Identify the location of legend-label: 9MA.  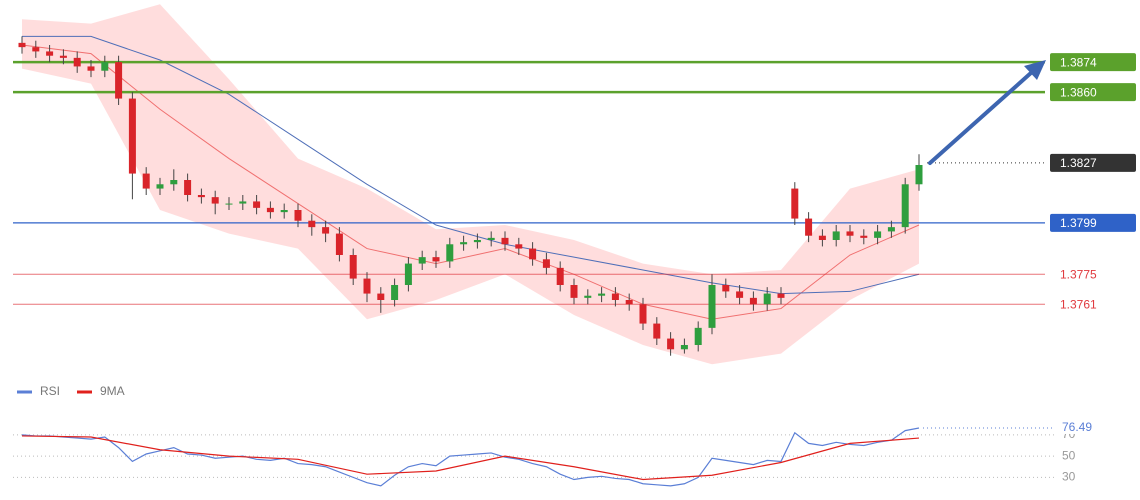
(112, 391).